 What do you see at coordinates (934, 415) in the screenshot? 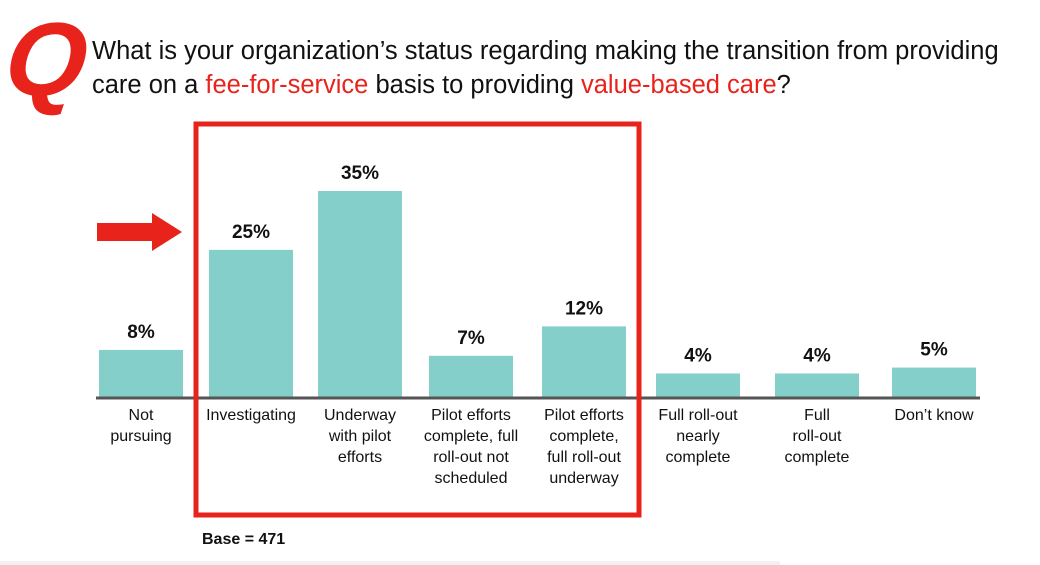
I see `category-label: Don’t know` at bounding box center [934, 415].